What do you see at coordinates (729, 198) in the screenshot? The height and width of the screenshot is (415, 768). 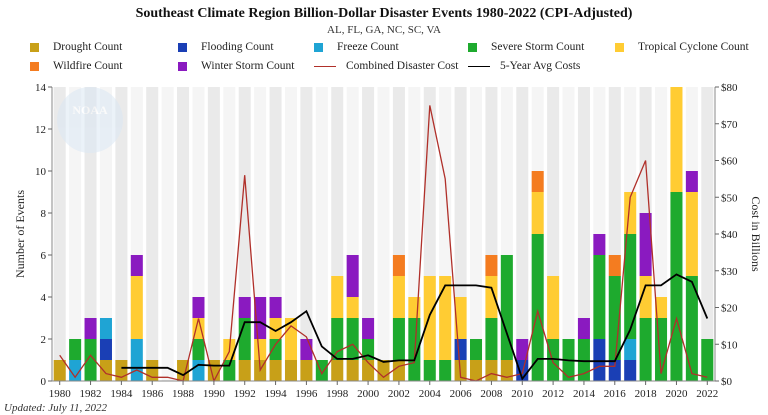 I see `y2-tick-label: $50` at bounding box center [729, 198].